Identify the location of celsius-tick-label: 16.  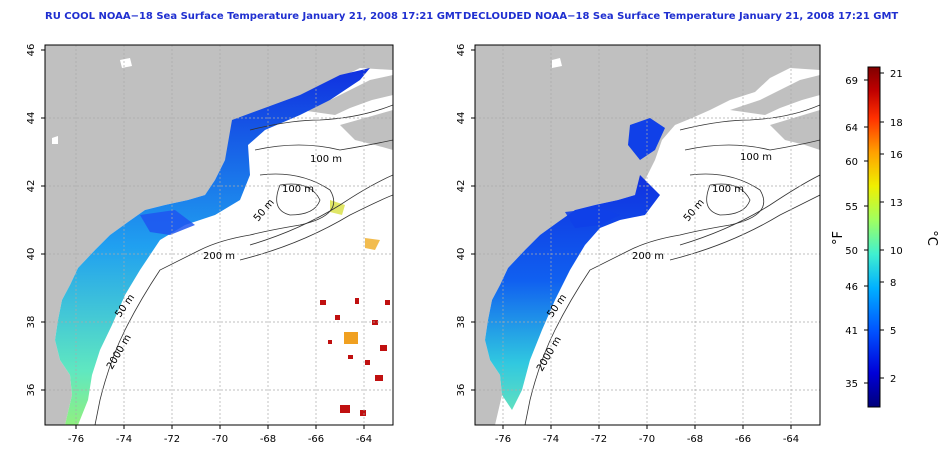
(896, 155).